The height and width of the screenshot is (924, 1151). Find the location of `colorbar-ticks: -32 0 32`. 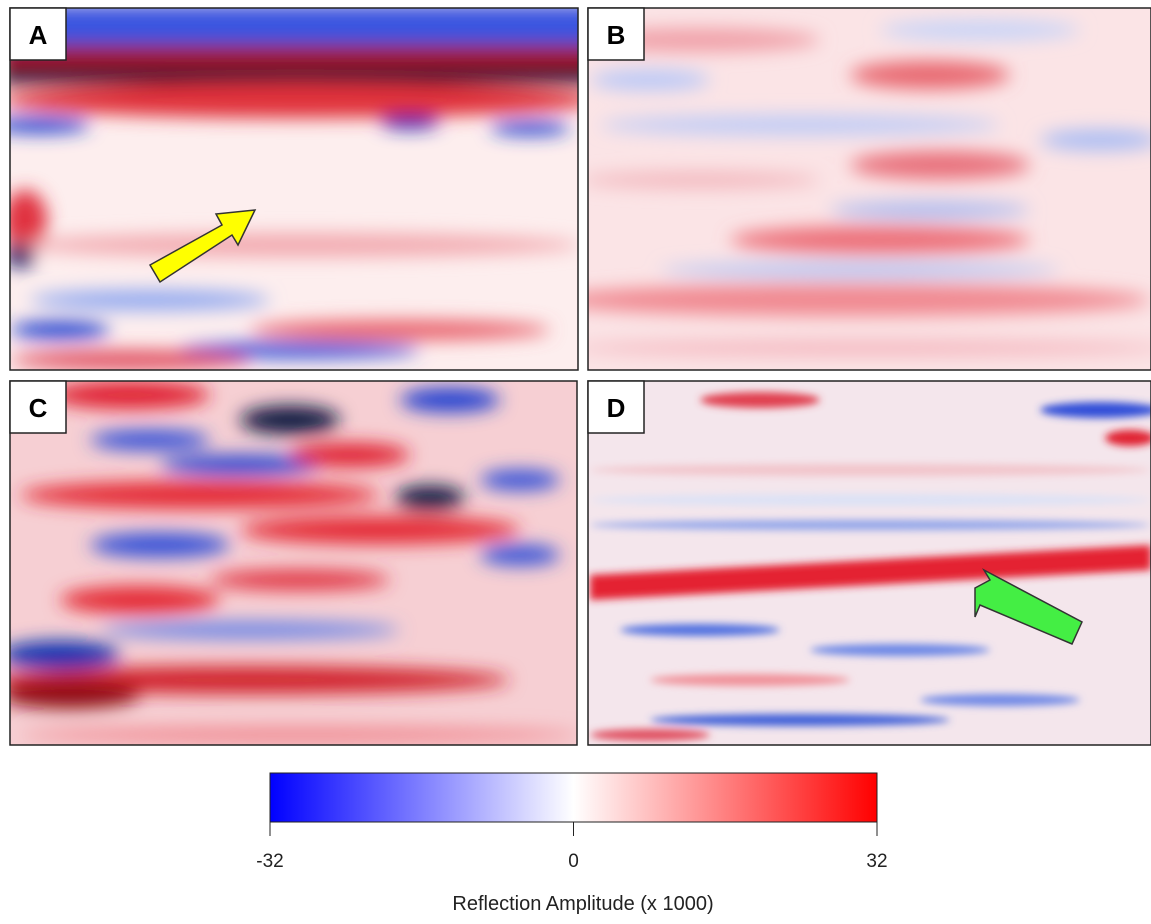

colorbar-ticks: -32 0 32 is located at coordinates (572, 847).